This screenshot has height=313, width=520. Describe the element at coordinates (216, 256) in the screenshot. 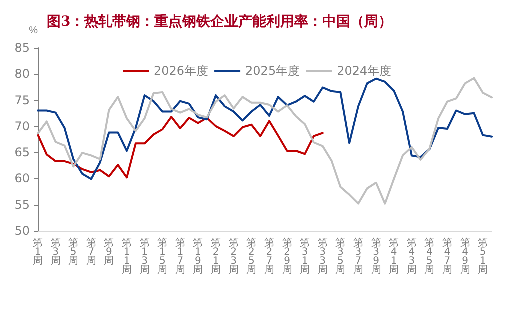

I see `x-tick-label: 第21周` at that location.